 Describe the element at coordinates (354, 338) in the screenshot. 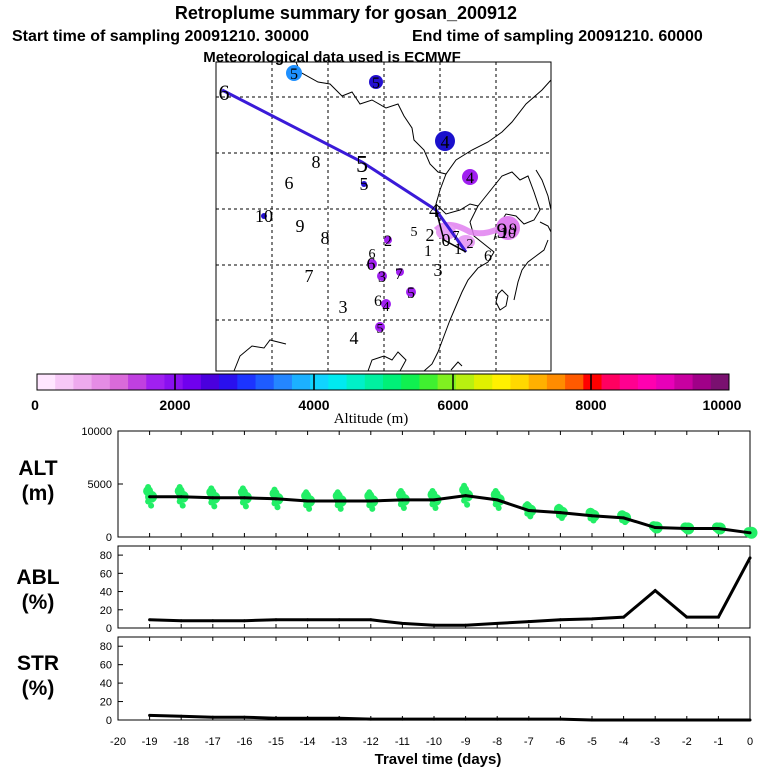

I see `day-label: 4` at that location.